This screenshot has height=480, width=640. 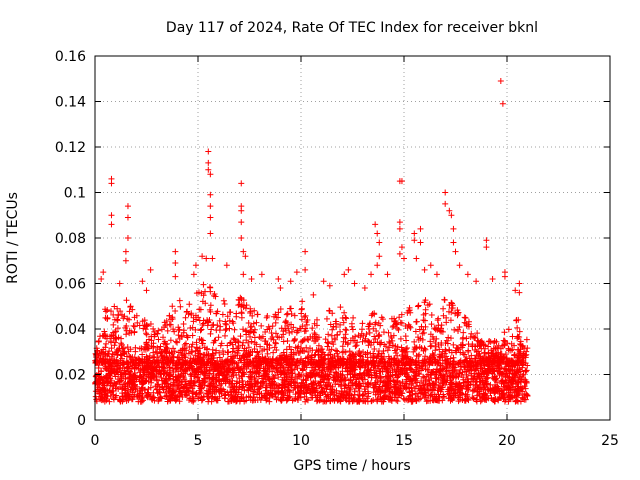 What do you see at coordinates (507, 441) in the screenshot?
I see `x-tick-label: 20` at bounding box center [507, 441].